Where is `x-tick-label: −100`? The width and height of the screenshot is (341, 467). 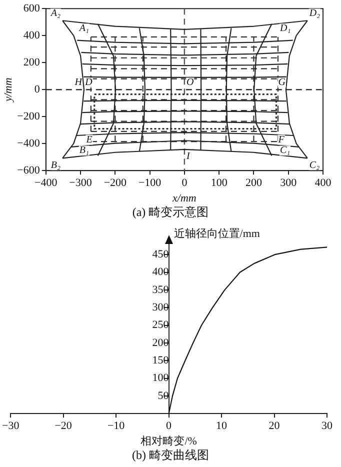
x-tick-label: −100 is located at coordinates (150, 183).